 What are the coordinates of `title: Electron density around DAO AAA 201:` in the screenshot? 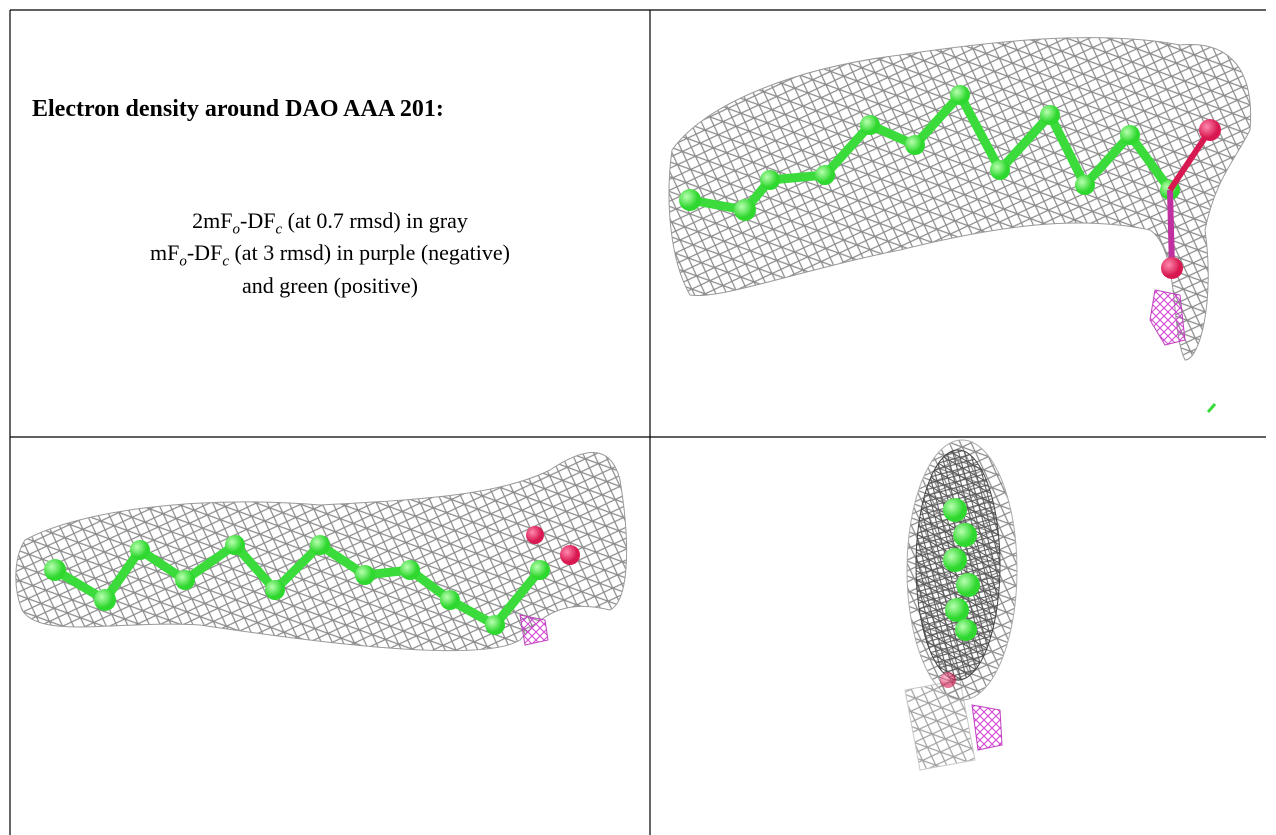 It's located at (238, 109).